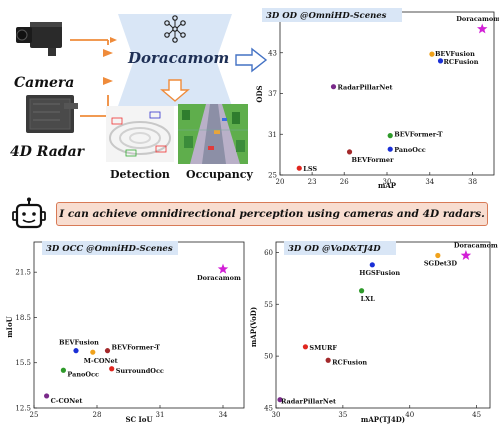 The height and width of the screenshot is (428, 499). Describe the element at coordinates (334, 249) in the screenshot. I see `chart-title: 3D OD @VoD&TJ4D` at that location.